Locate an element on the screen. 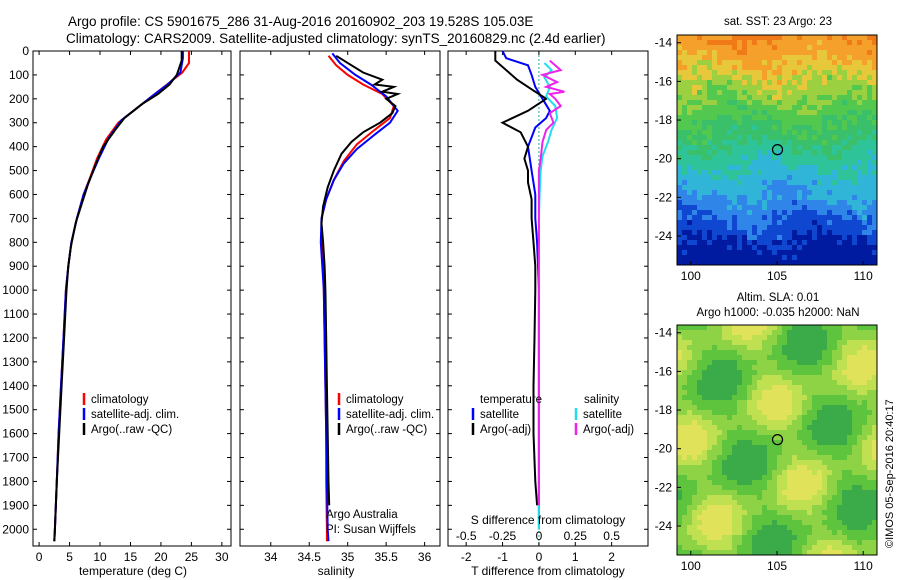  imos-credit: ©IMOS 05-Sep-2016 20:40:17 is located at coordinates (890, 473).